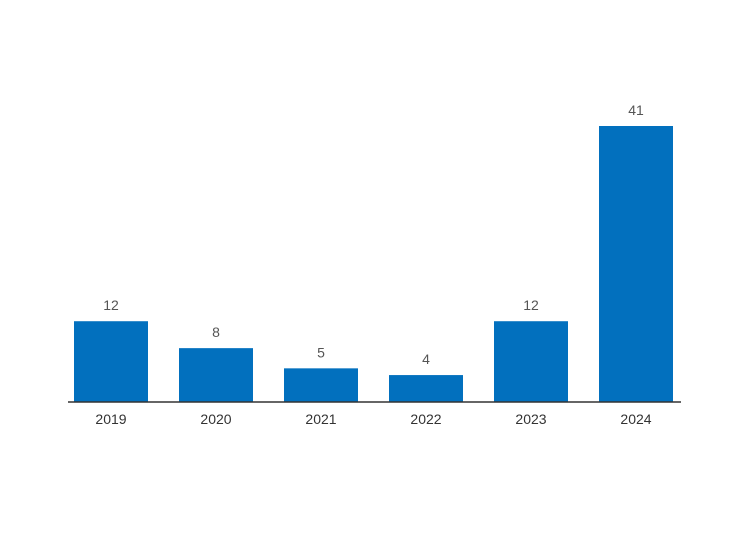 This screenshot has height=540, width=750. Describe the element at coordinates (111, 361) in the screenshot. I see `bar-2019` at that location.